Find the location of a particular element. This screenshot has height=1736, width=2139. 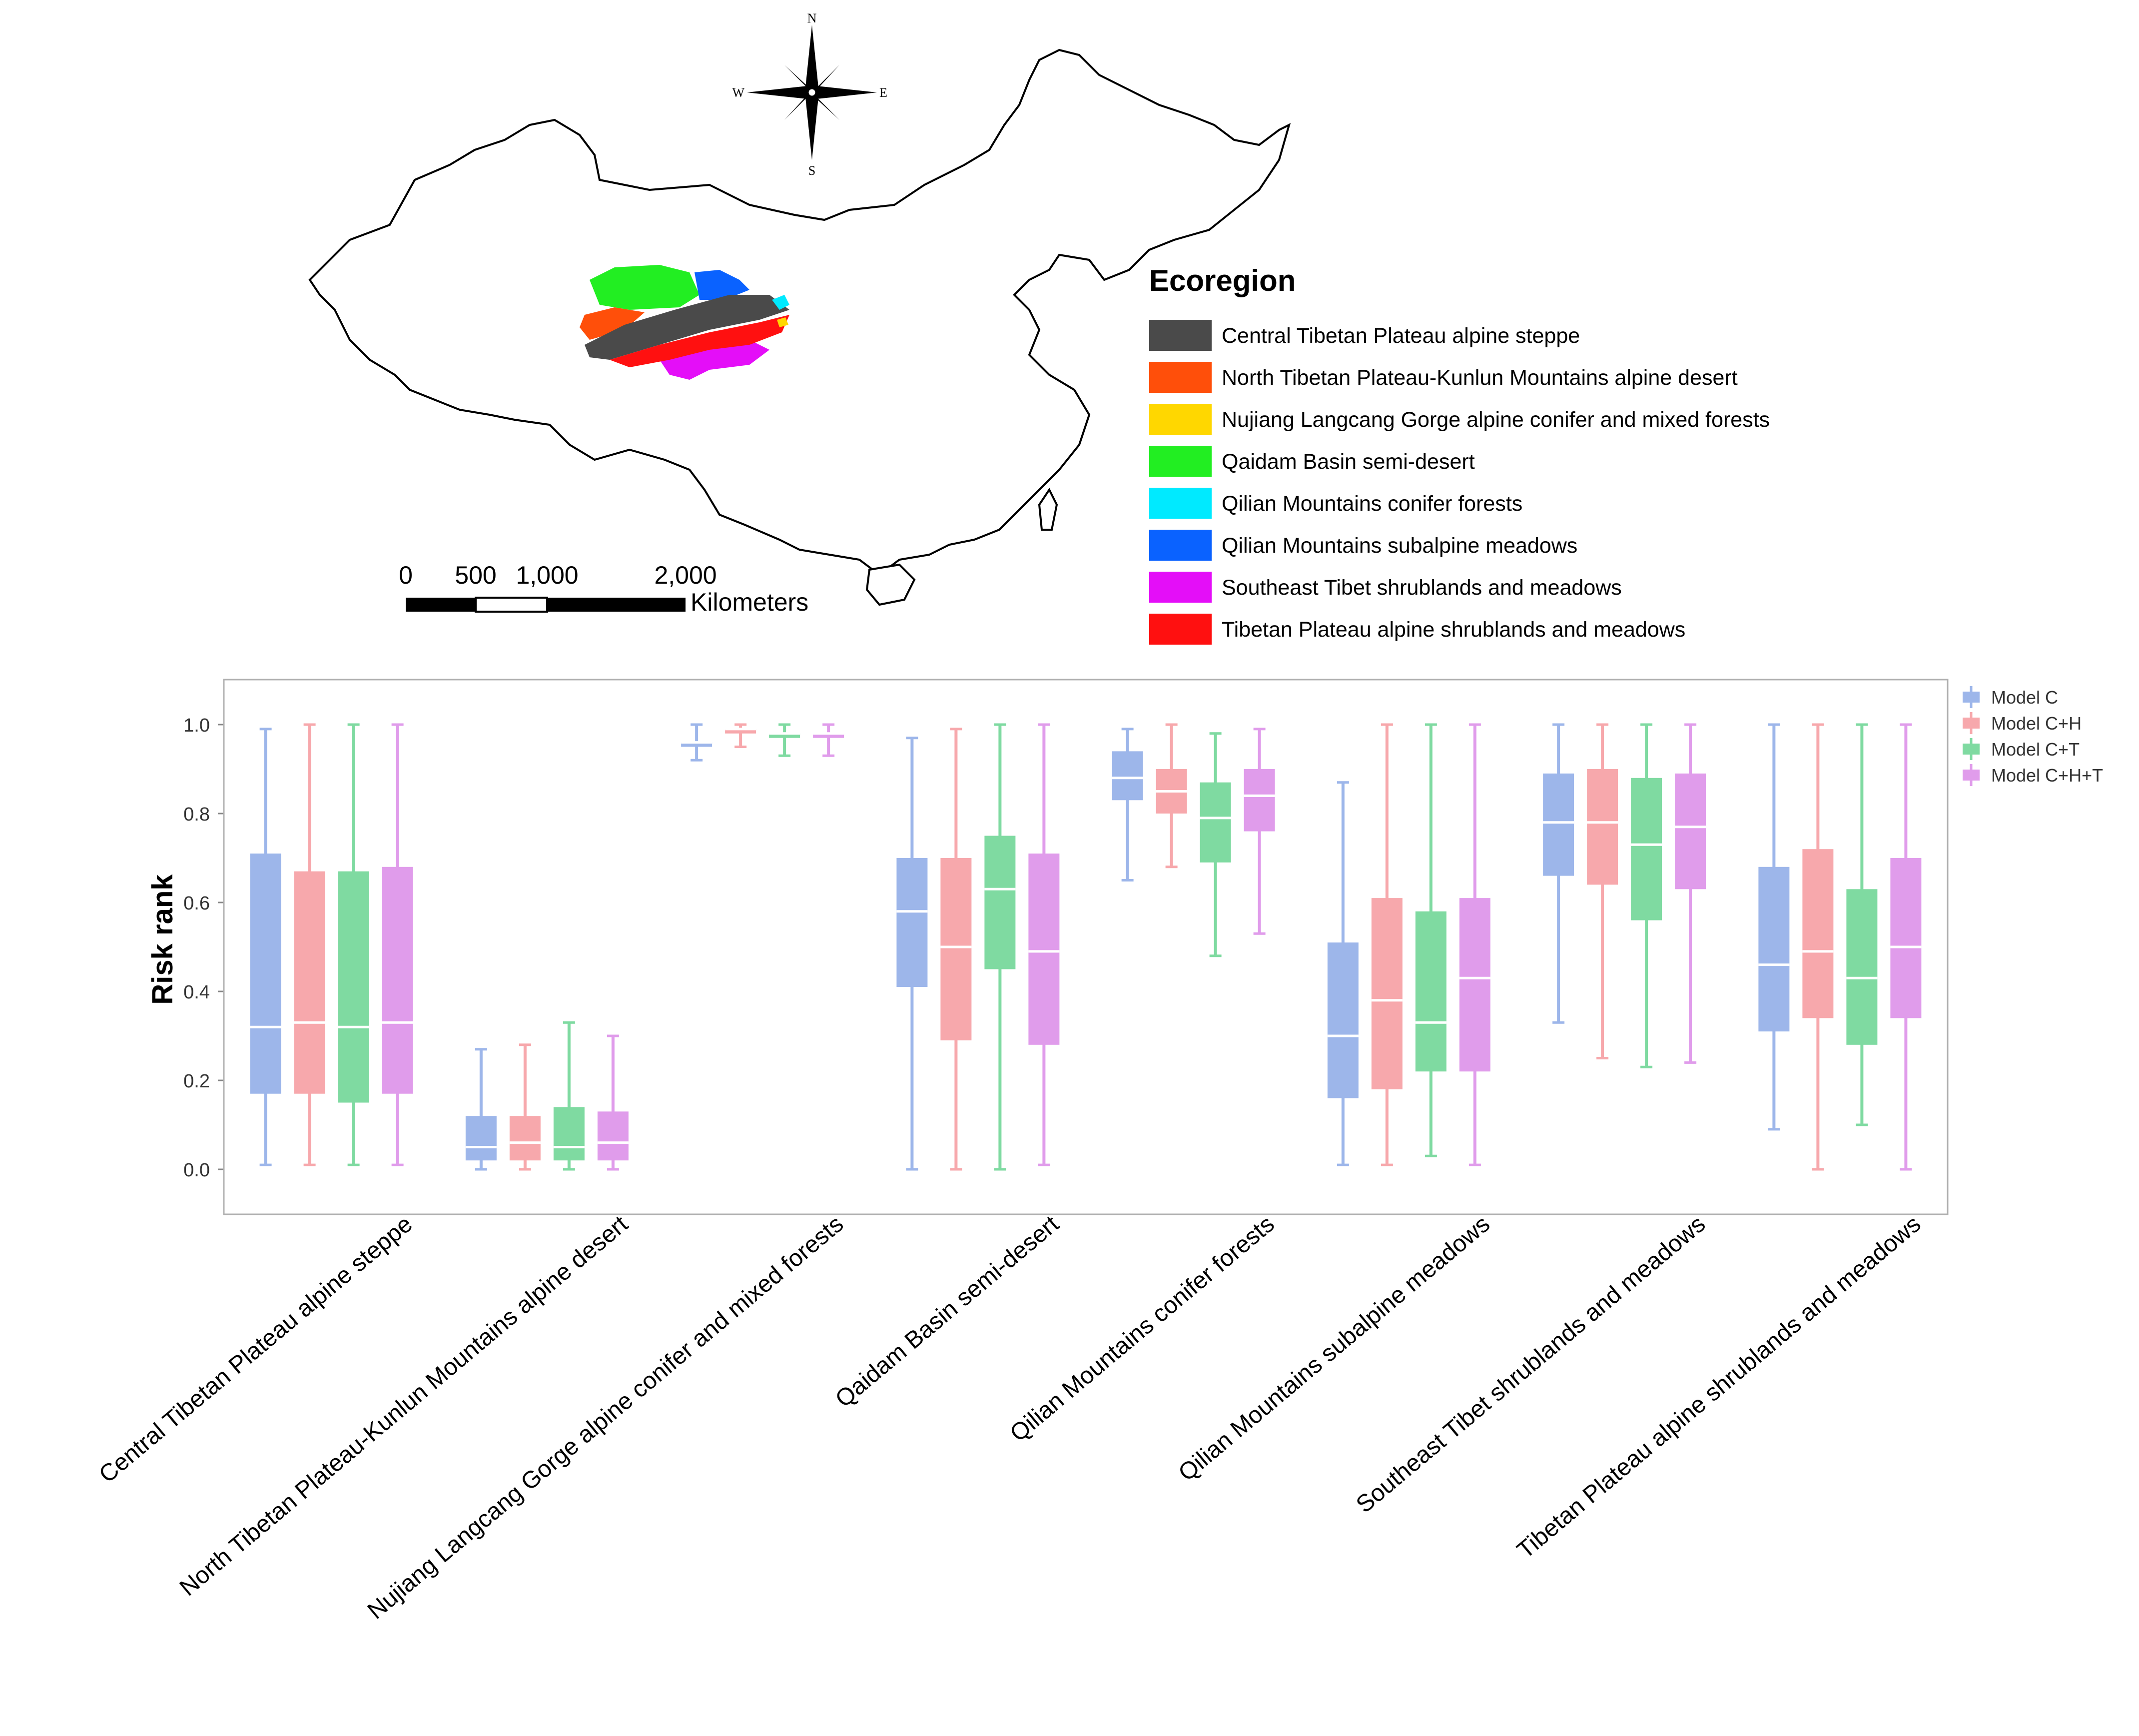

compass-label-s: S is located at coordinates (811, 170).